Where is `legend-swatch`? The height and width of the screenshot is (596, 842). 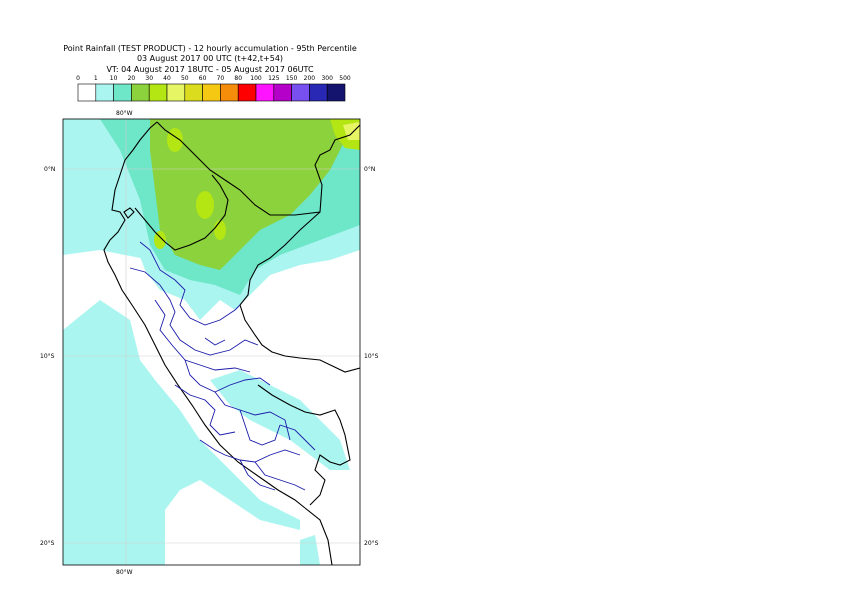
legend-swatch is located at coordinates (336, 92).